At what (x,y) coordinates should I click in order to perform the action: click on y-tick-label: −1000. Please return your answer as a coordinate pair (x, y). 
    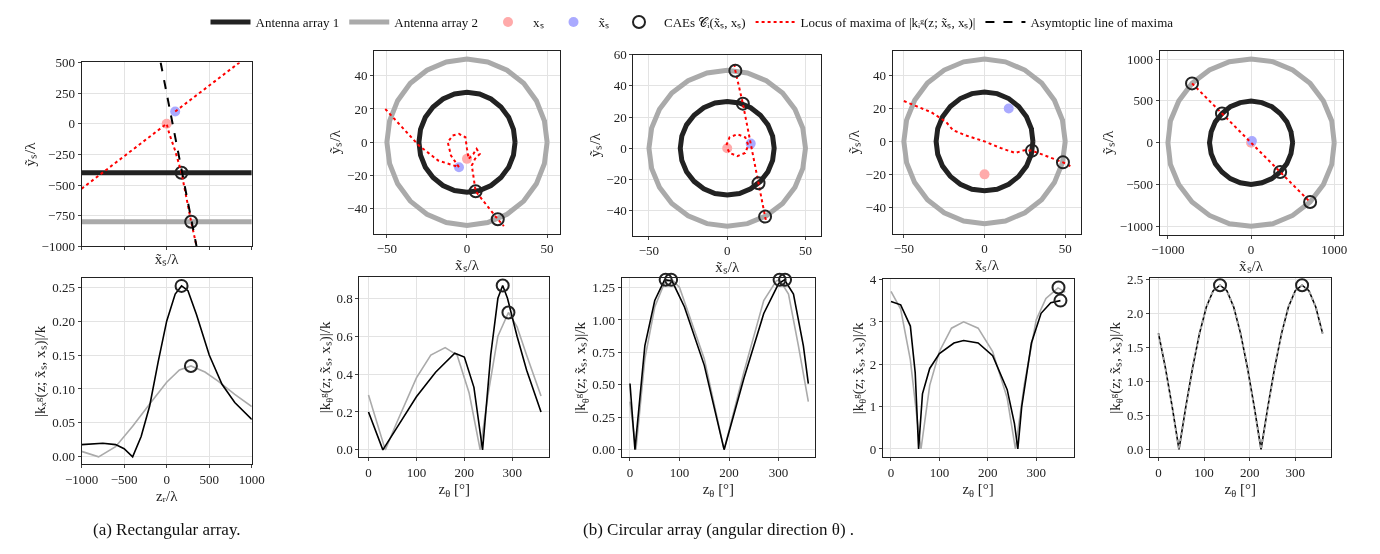
    Looking at the image, I should click on (1136, 226).